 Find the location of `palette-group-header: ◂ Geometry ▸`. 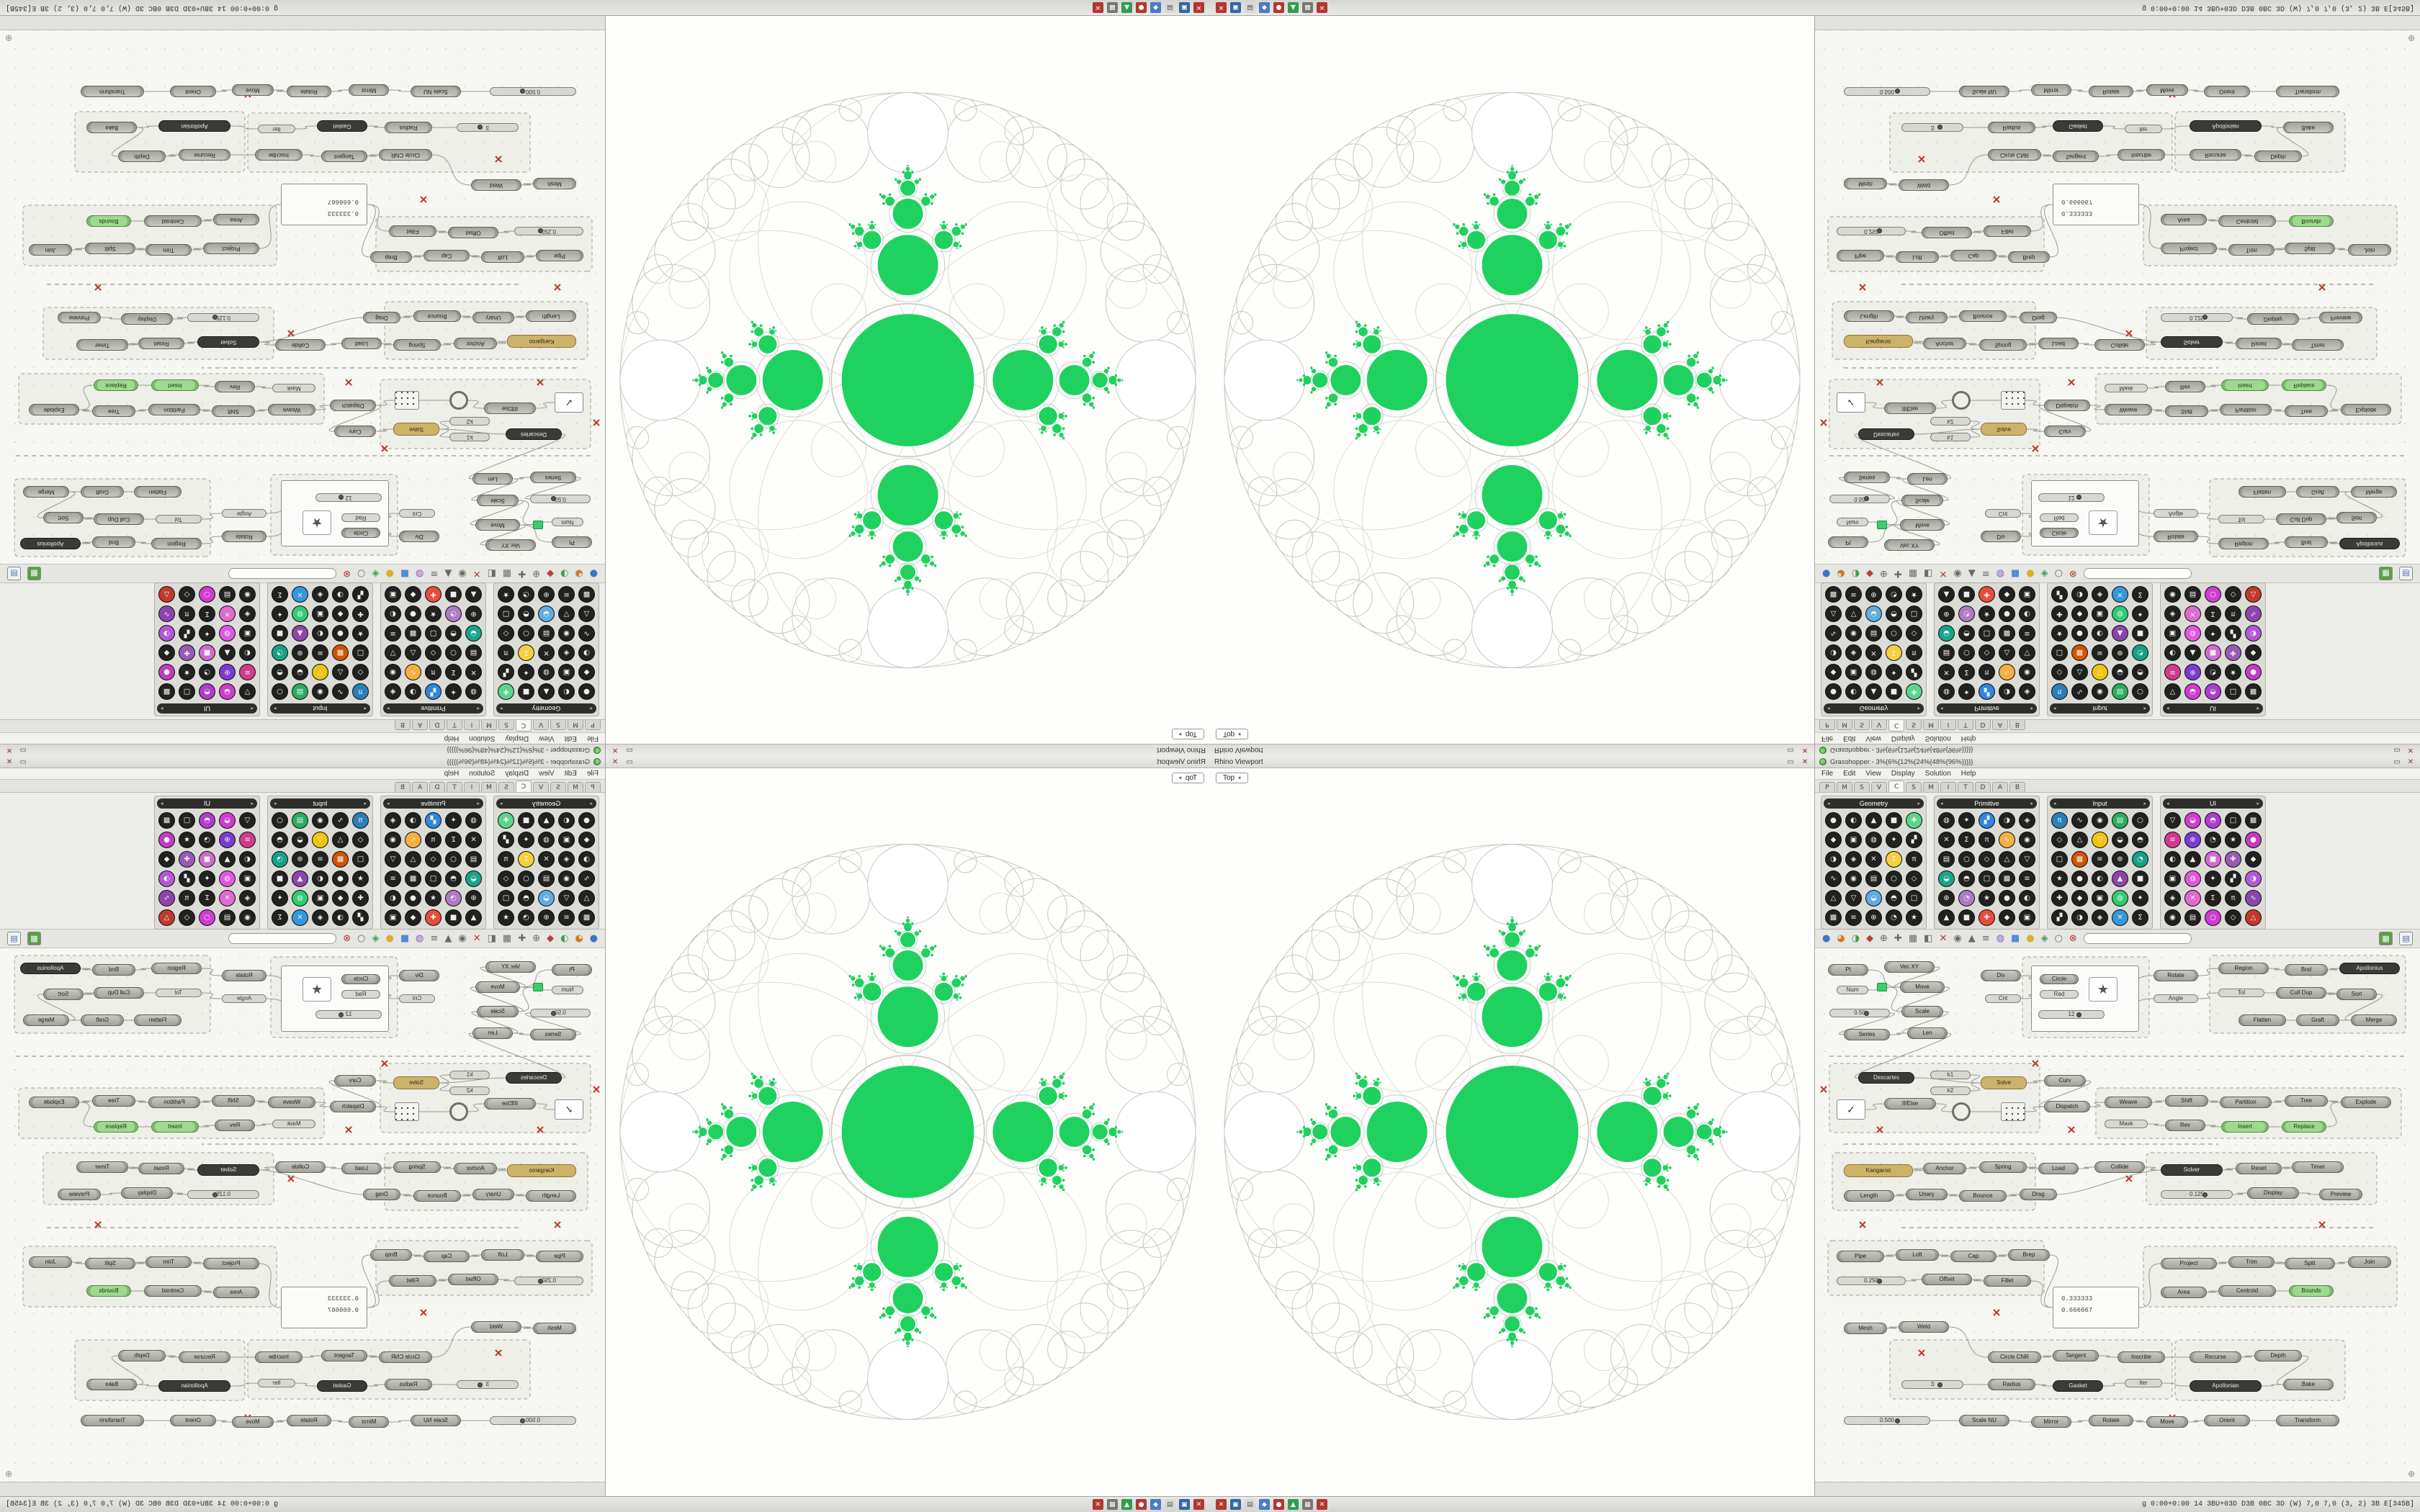

palette-group-header: ◂ Geometry ▸ is located at coordinates (546, 803).